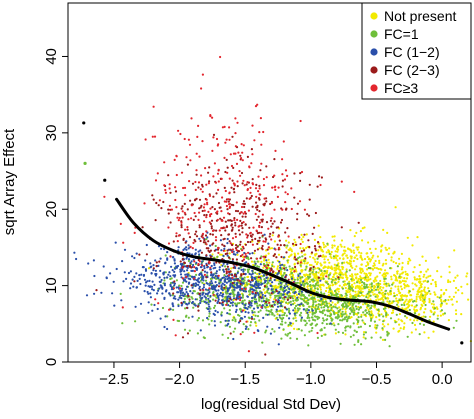 The height and width of the screenshot is (419, 474). Describe the element at coordinates (51, 209) in the screenshot. I see `y-tick-label: 20` at that location.